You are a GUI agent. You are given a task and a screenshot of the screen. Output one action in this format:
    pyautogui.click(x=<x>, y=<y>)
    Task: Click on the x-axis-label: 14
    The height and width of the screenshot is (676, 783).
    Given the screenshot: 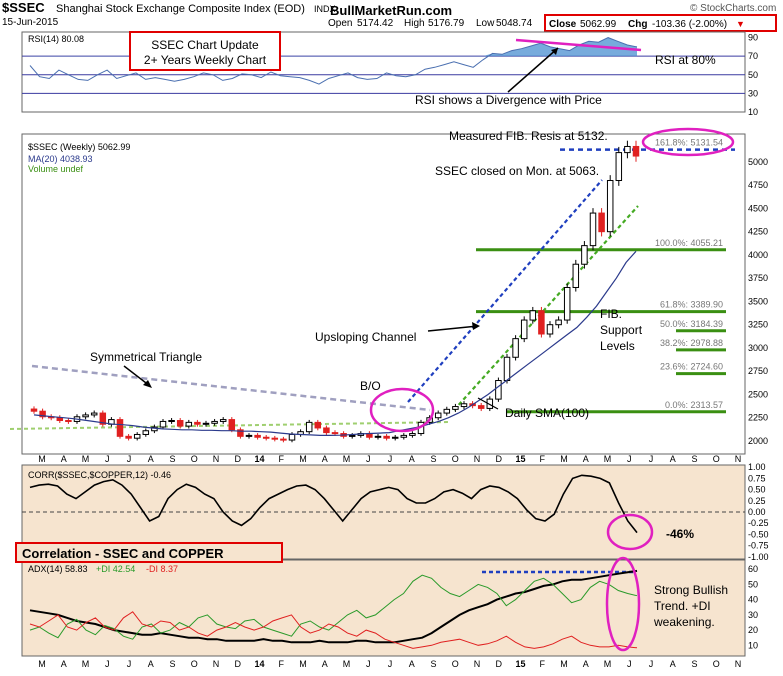 What is the action you would take?
    pyautogui.click(x=259, y=459)
    